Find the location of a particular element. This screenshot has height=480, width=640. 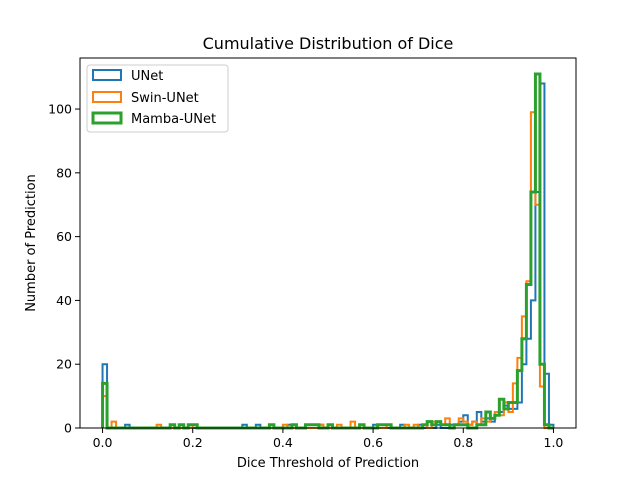

x-tick-label: 0.0 is located at coordinates (103, 442).